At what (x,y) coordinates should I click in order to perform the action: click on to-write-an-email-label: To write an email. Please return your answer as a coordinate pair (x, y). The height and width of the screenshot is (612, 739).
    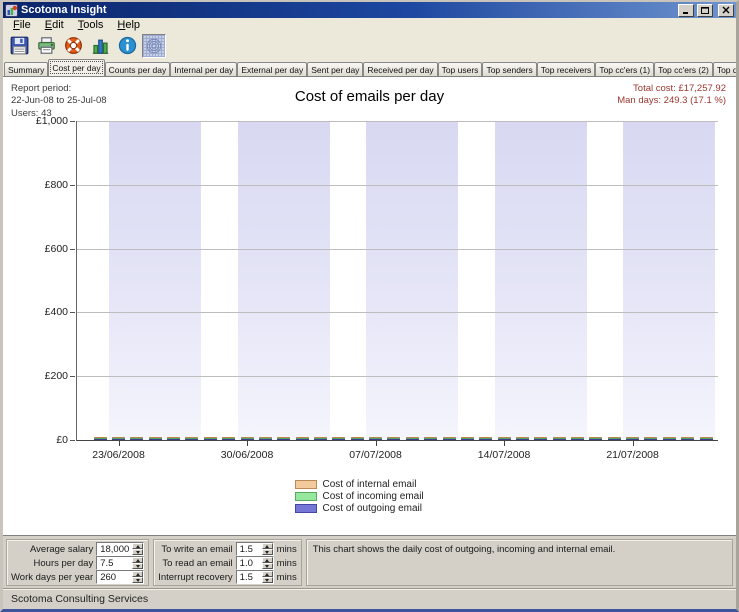
    Looking at the image, I should click on (197, 549).